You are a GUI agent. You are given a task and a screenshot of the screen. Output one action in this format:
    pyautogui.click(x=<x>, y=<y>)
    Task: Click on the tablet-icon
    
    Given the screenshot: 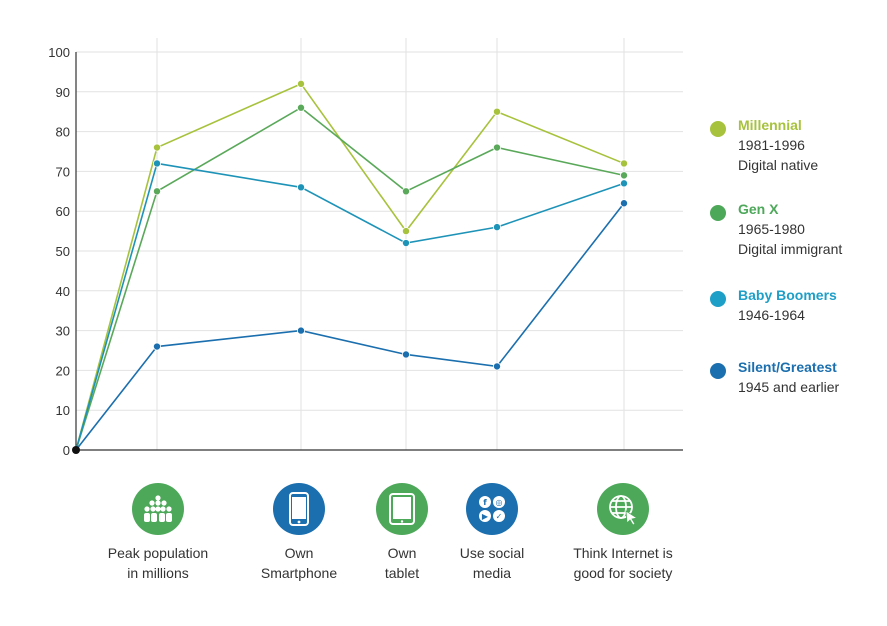 What is the action you would take?
    pyautogui.click(x=402, y=509)
    